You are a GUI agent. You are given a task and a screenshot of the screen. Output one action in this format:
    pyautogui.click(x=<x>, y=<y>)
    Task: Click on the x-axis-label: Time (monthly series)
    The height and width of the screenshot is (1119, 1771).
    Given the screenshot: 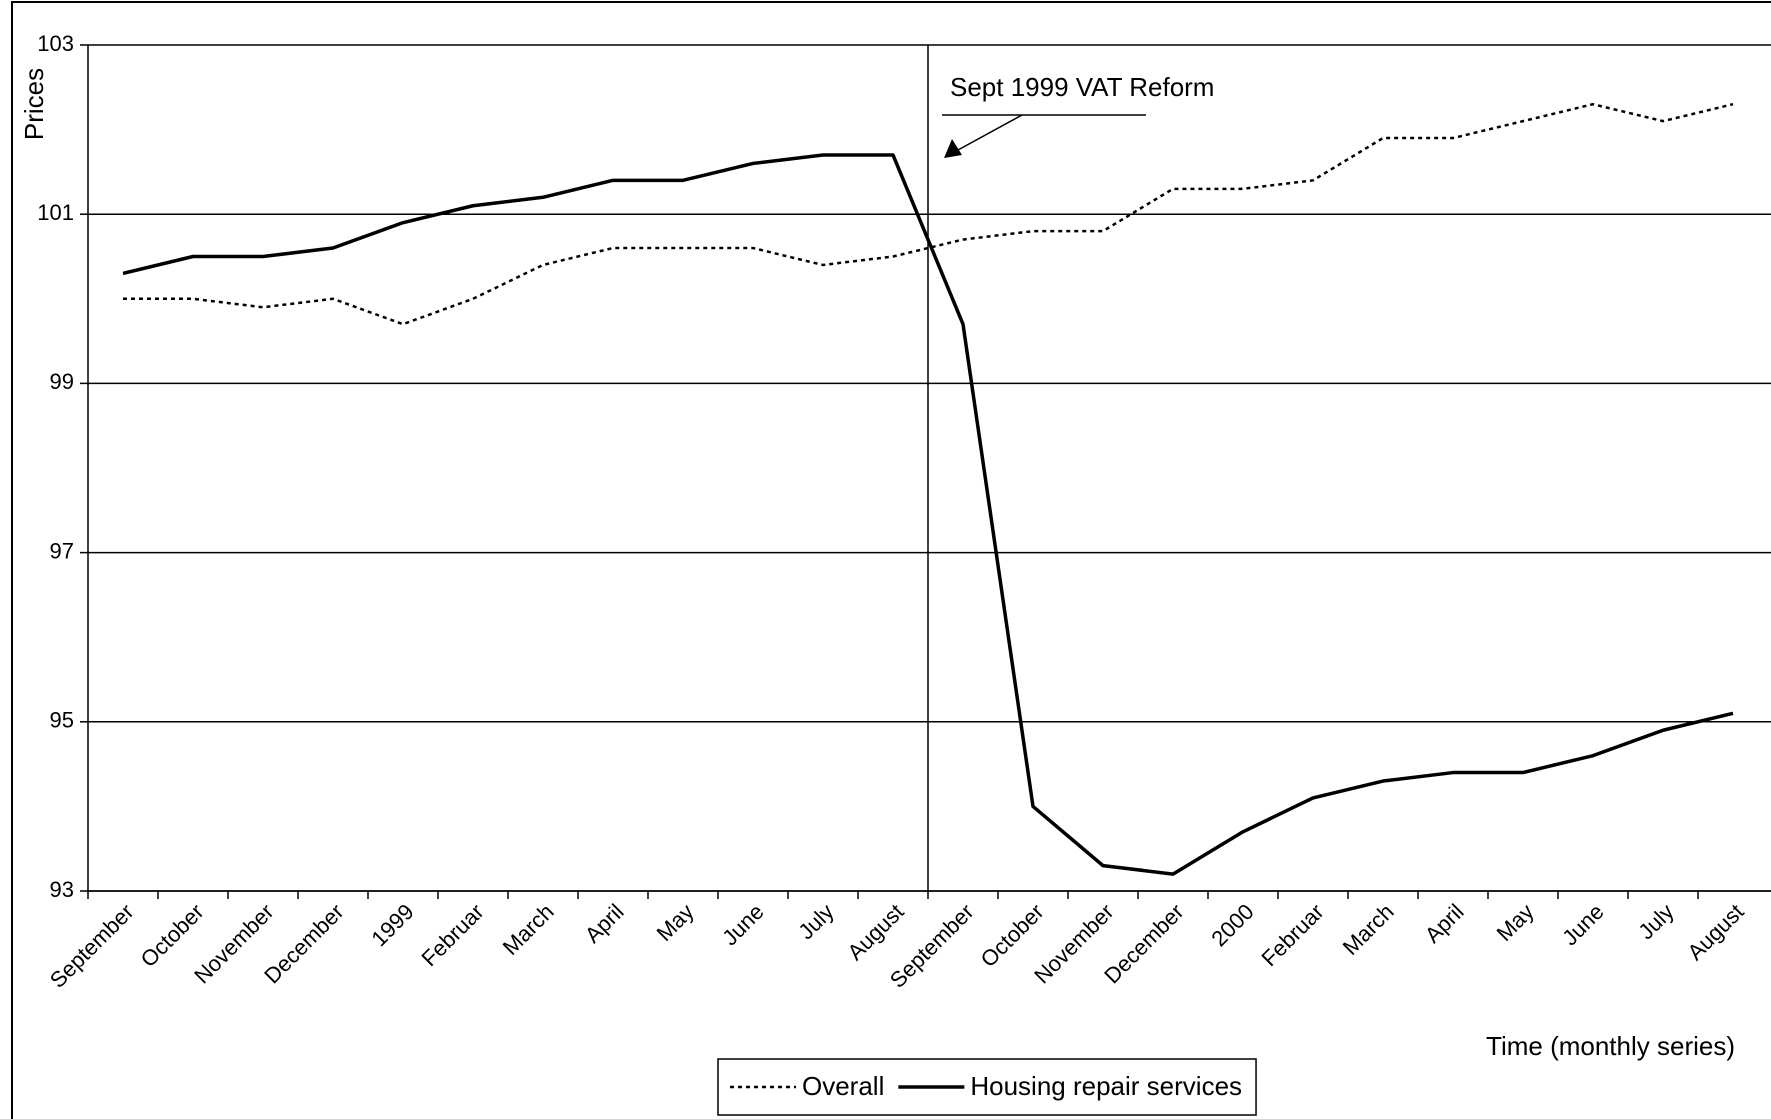 What is the action you would take?
    pyautogui.click(x=1610, y=1046)
    